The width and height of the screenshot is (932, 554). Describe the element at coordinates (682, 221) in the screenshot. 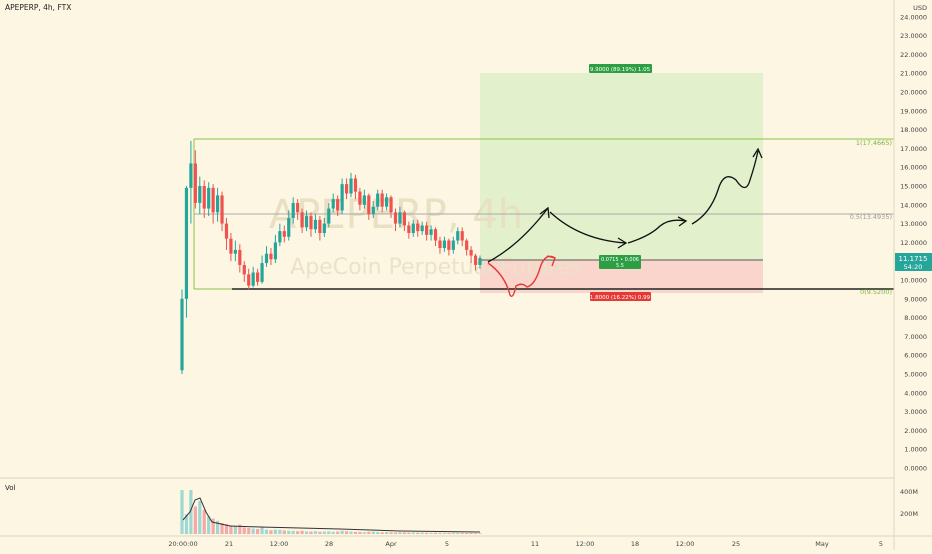

I see `arrowhead-icon` at that location.